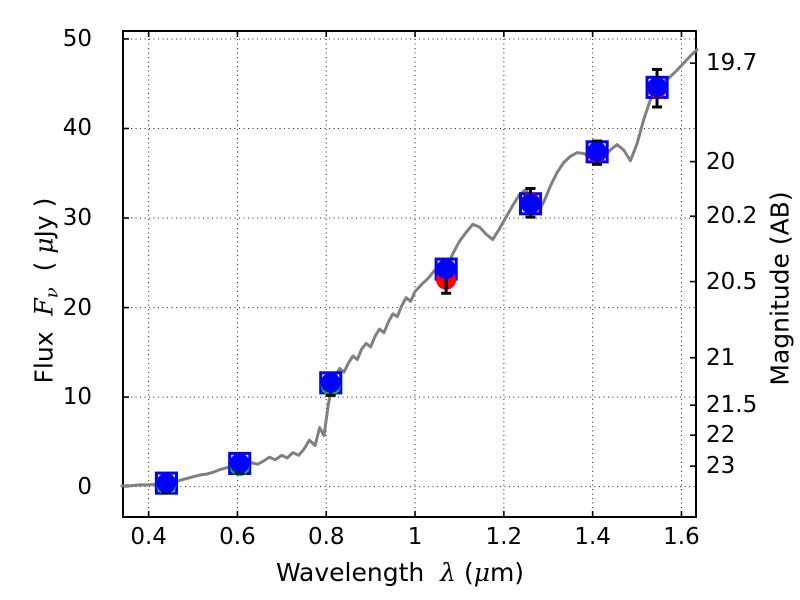 The image size is (800, 600). I want to click on y-tick-label-left: 30, so click(77, 218).